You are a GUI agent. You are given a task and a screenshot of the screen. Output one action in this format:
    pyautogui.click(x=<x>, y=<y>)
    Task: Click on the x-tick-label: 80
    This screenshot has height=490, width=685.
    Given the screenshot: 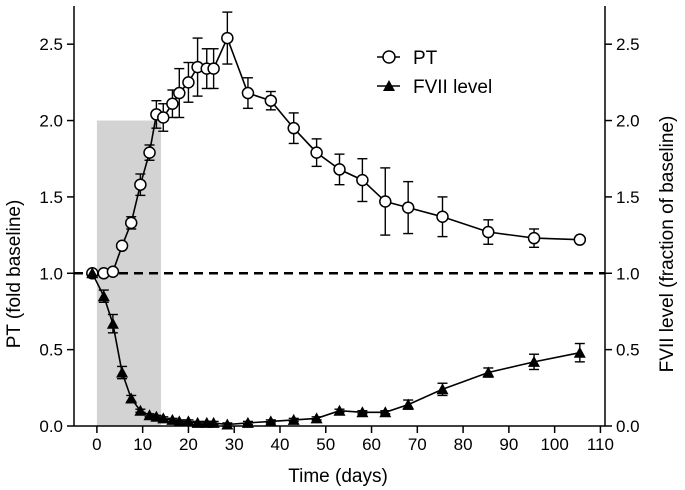 What is the action you would take?
    pyautogui.click(x=463, y=444)
    